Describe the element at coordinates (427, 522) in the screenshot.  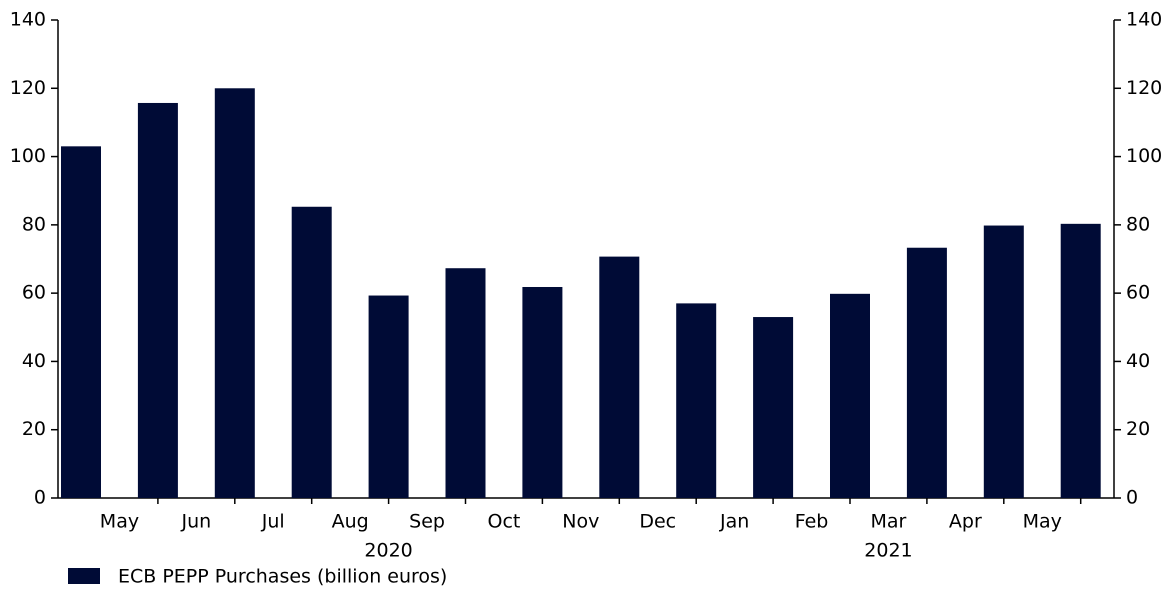
I see `x-tick-label: Sep` at that location.